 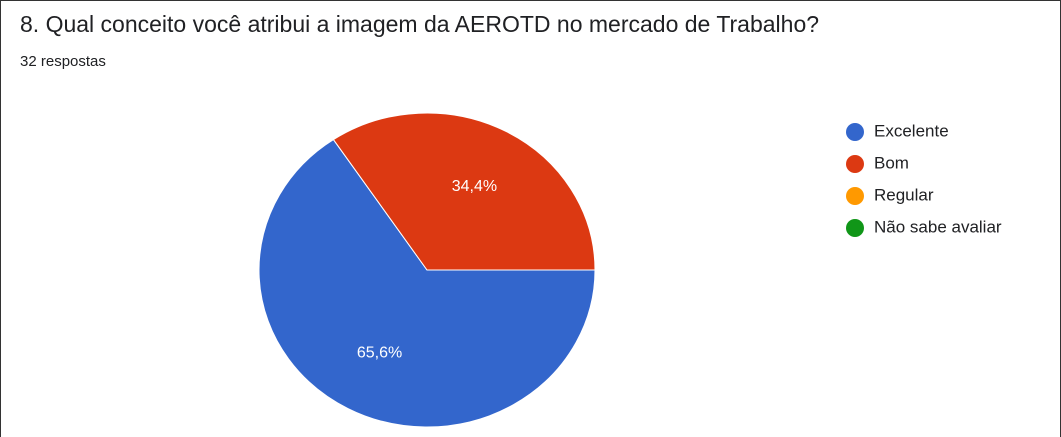 What do you see at coordinates (911, 130) in the screenshot?
I see `legend-label: Excelente` at bounding box center [911, 130].